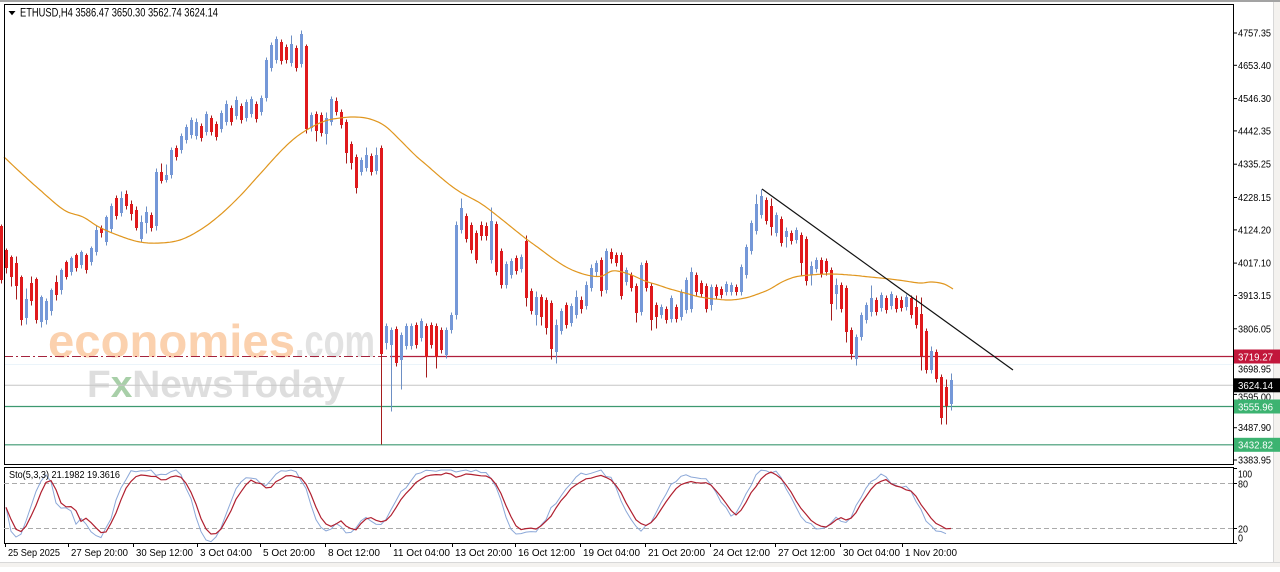  I want to click on svg-text: 4228.15, so click(1254, 198).